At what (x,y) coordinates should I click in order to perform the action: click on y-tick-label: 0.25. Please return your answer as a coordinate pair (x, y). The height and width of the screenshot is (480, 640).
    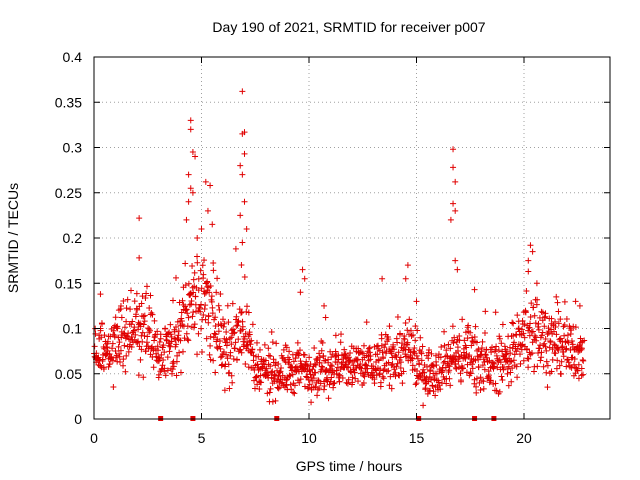
    Looking at the image, I should click on (68, 193).